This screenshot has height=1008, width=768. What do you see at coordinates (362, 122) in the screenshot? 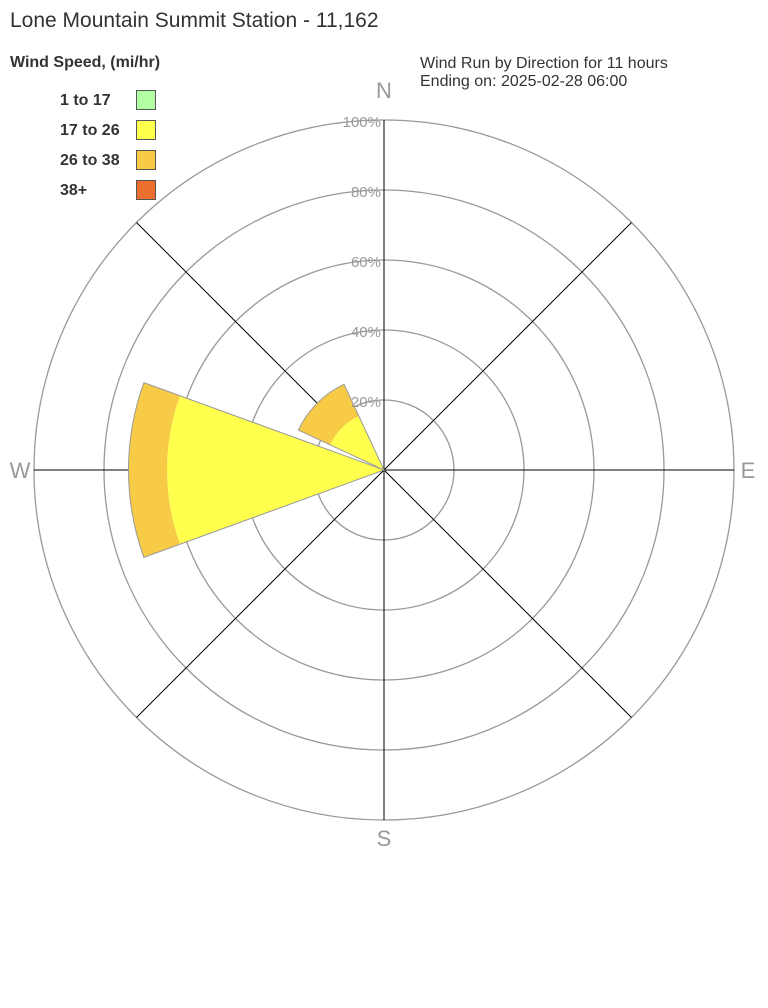
I see `radial-tick-label: 100%` at bounding box center [362, 122].